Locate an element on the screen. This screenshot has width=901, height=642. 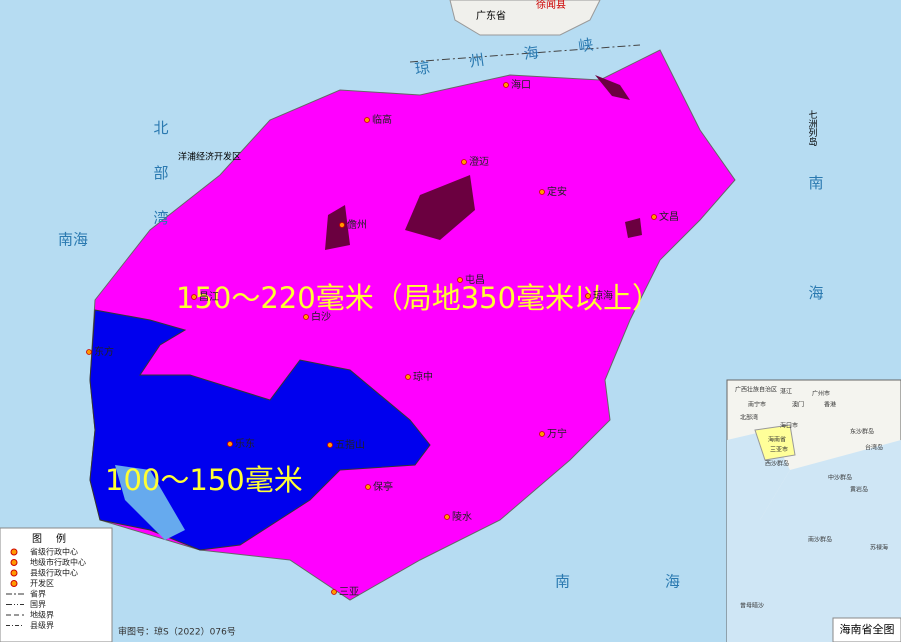
city-label: 临高 is located at coordinates (382, 119).